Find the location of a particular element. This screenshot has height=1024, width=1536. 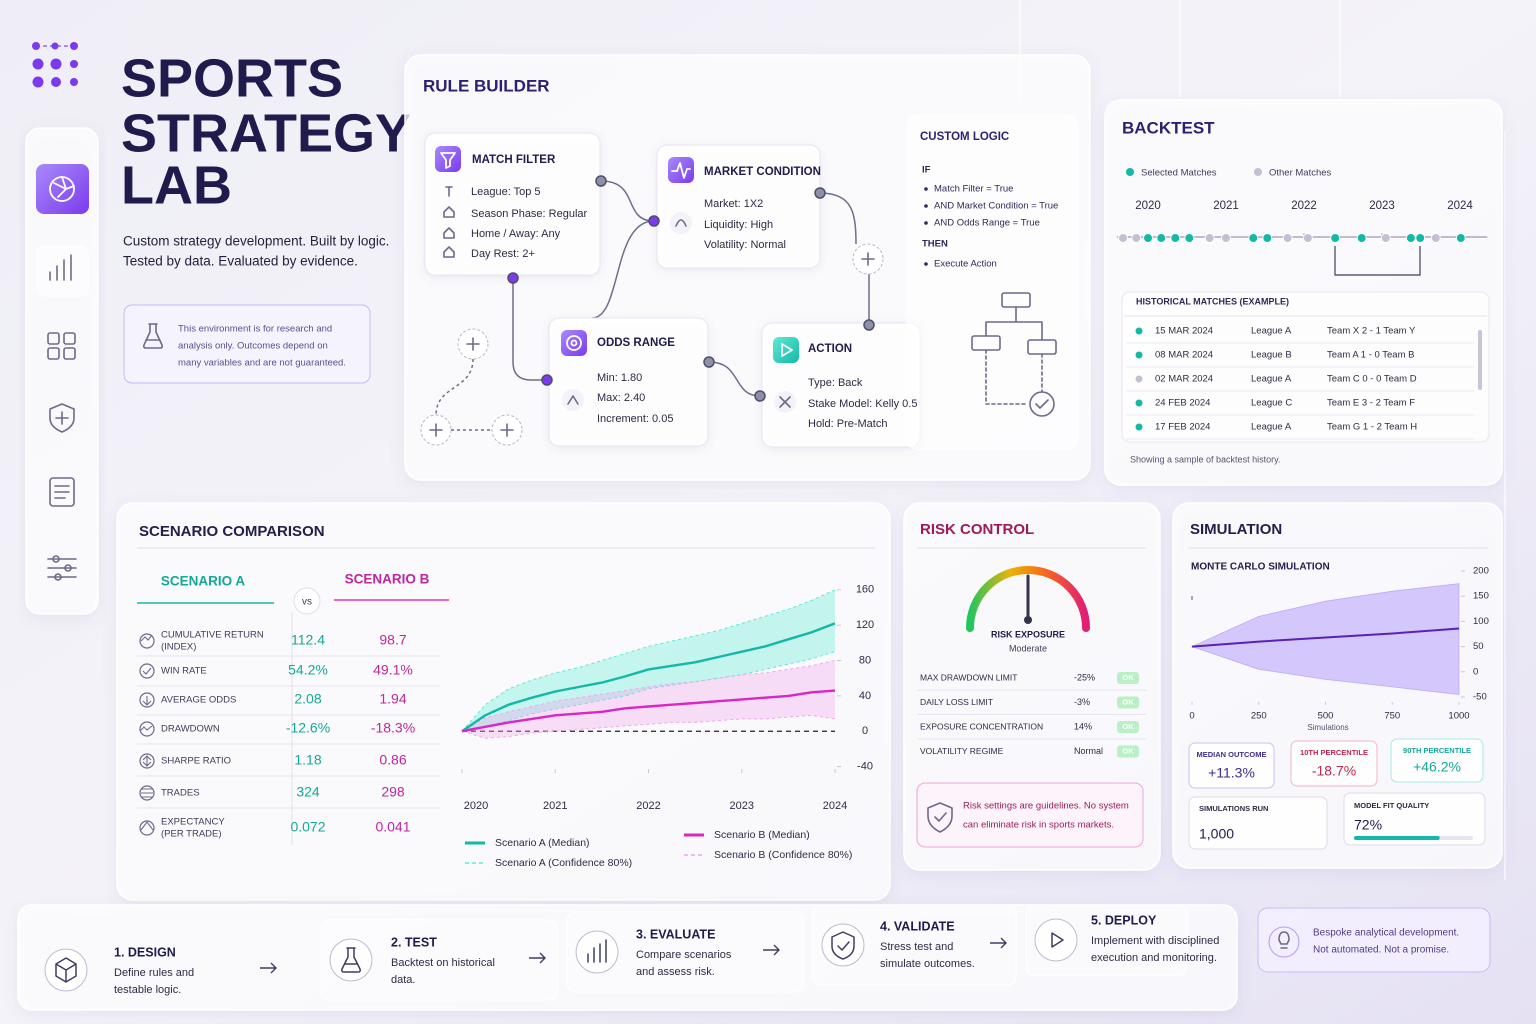

nav-reports-part is located at coordinates (62, 492).